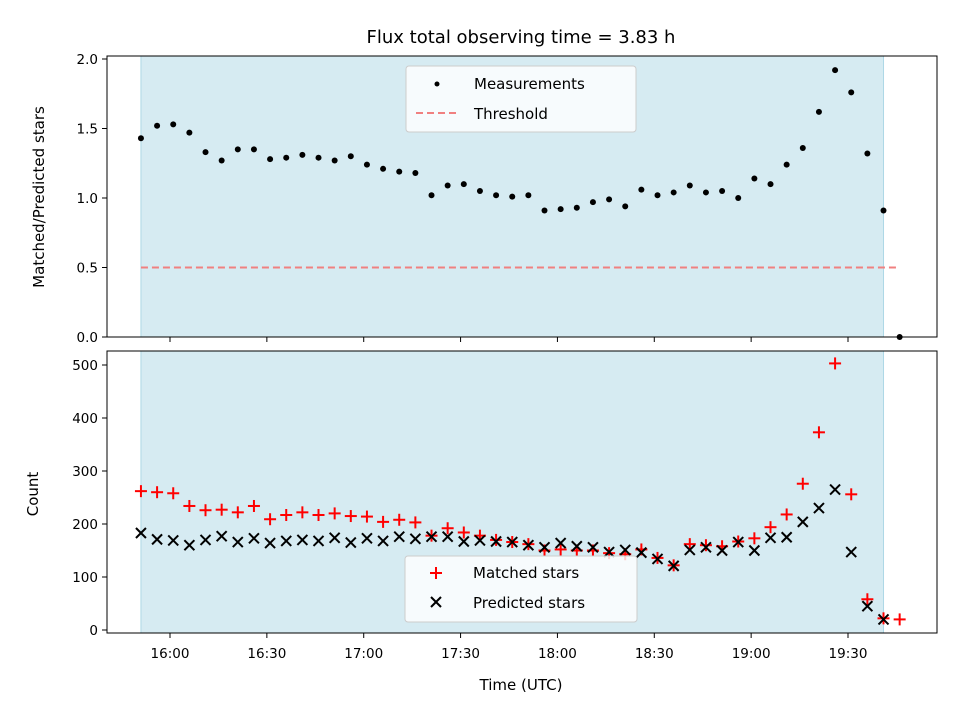 The height and width of the screenshot is (720, 960). Describe the element at coordinates (436, 573) in the screenshot. I see `matched-legend-marker` at that location.